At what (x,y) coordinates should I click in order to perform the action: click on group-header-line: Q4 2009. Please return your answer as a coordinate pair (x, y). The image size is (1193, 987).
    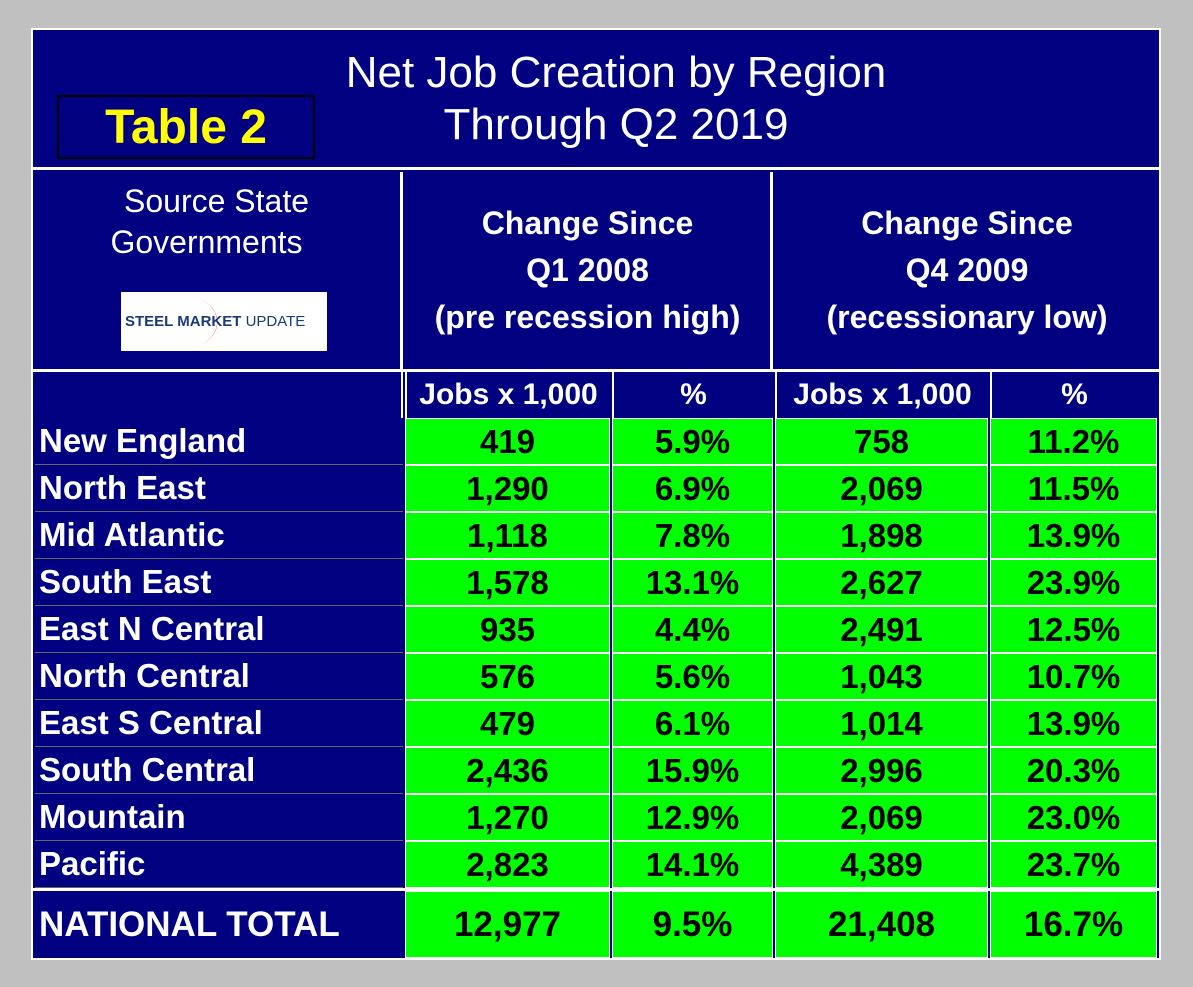
    Looking at the image, I should click on (967, 270).